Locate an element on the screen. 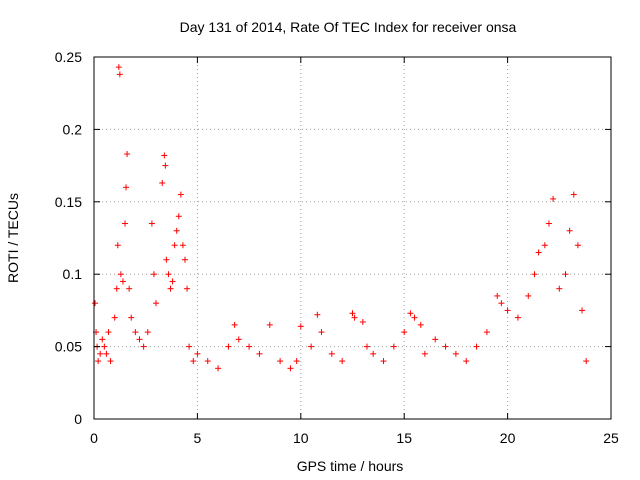 The height and width of the screenshot is (480, 640). x-tick-label: 0 is located at coordinates (94, 438).